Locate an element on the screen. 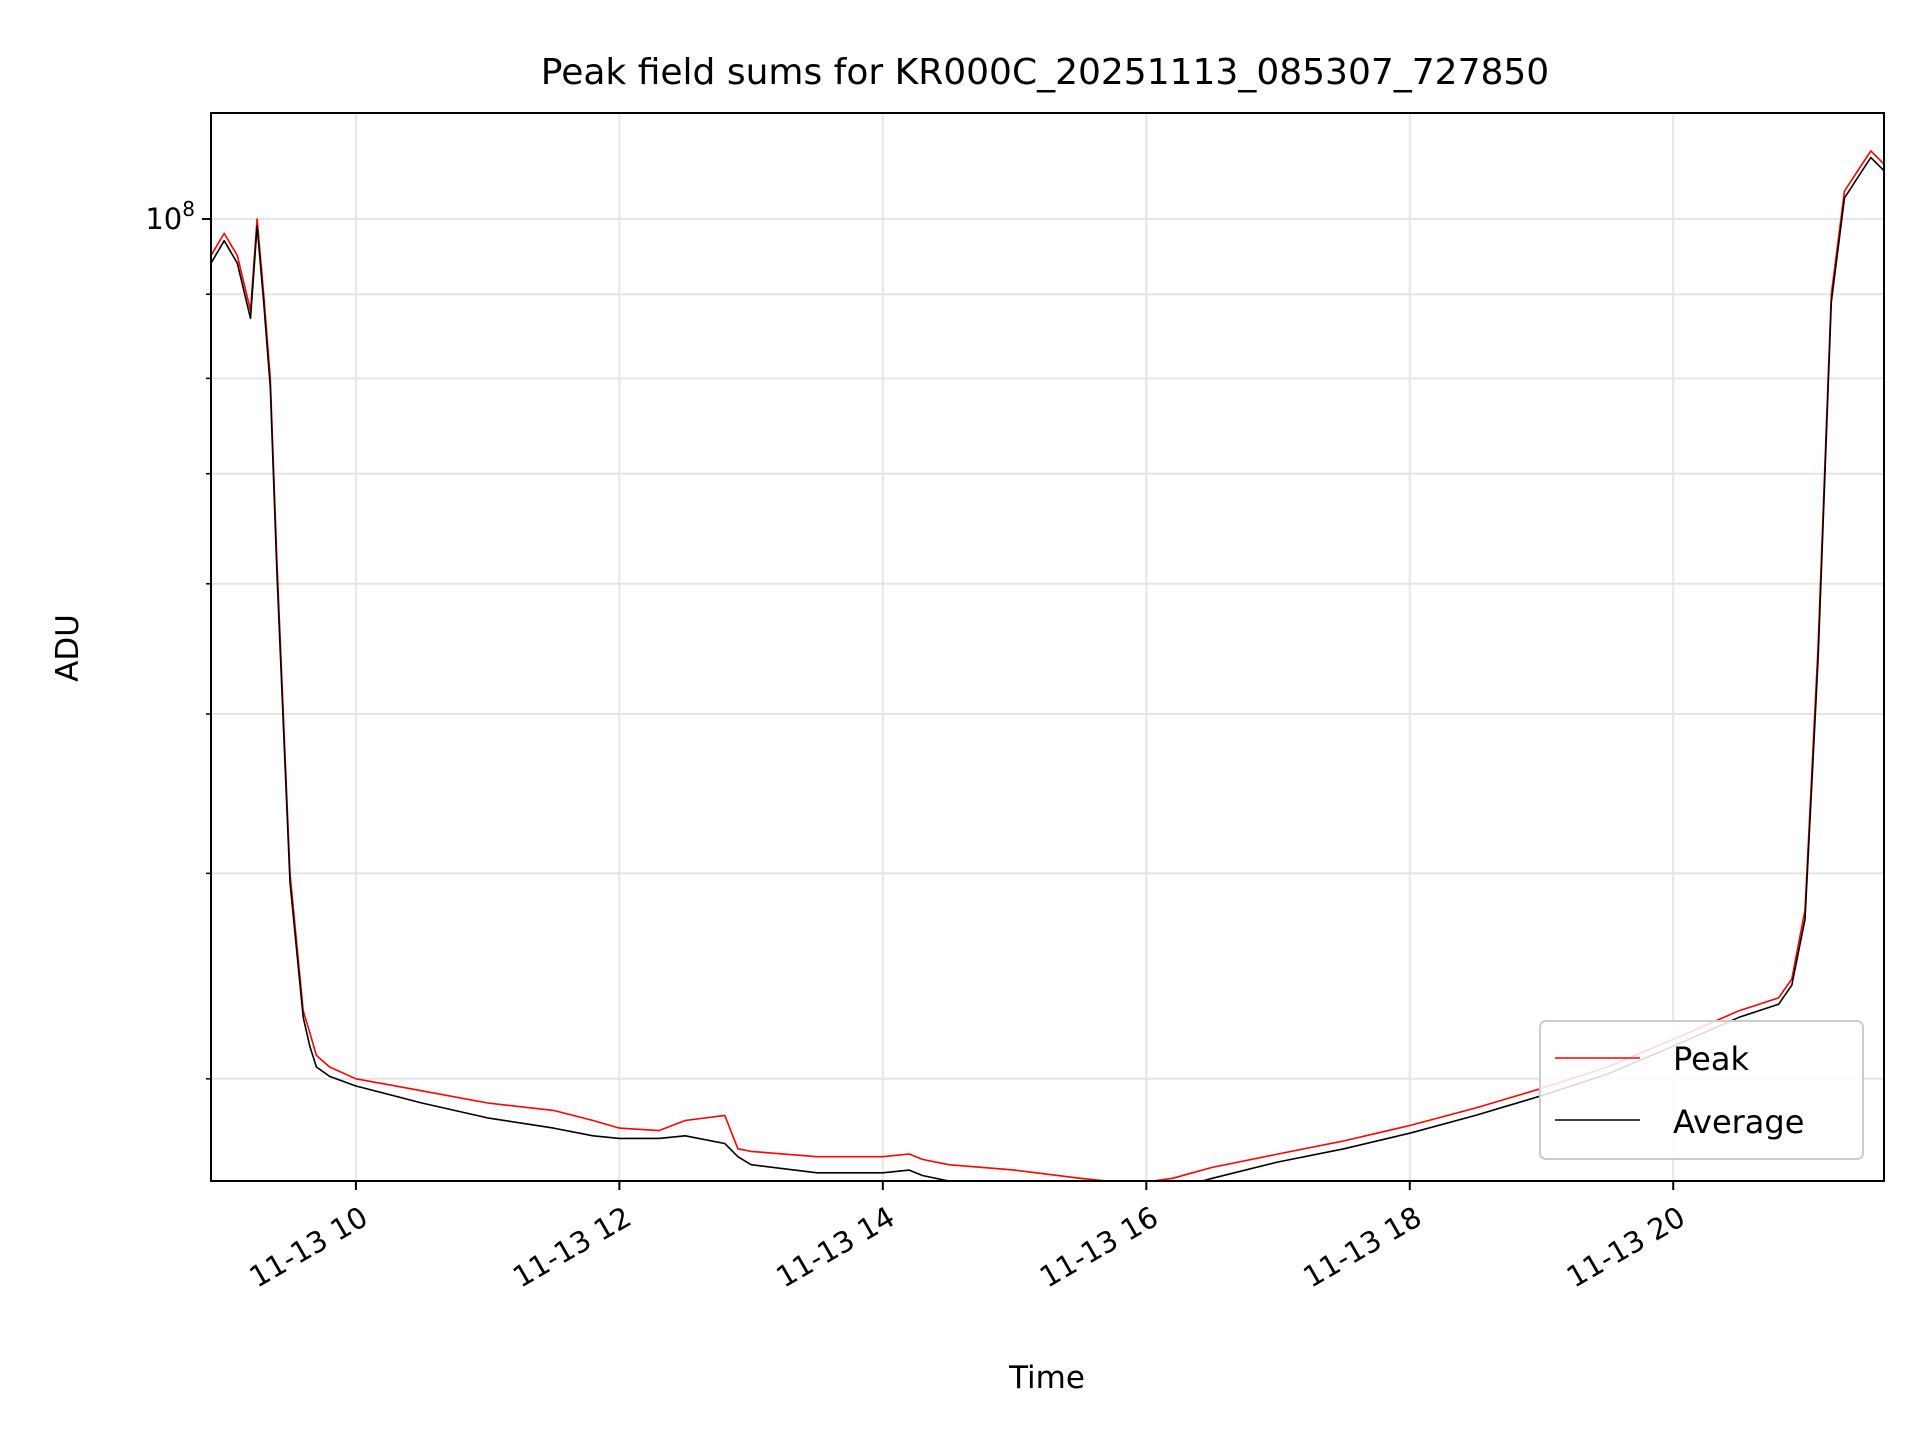 The width and height of the screenshot is (1920, 1440). x-axis-label: Time is located at coordinates (1046, 1378).